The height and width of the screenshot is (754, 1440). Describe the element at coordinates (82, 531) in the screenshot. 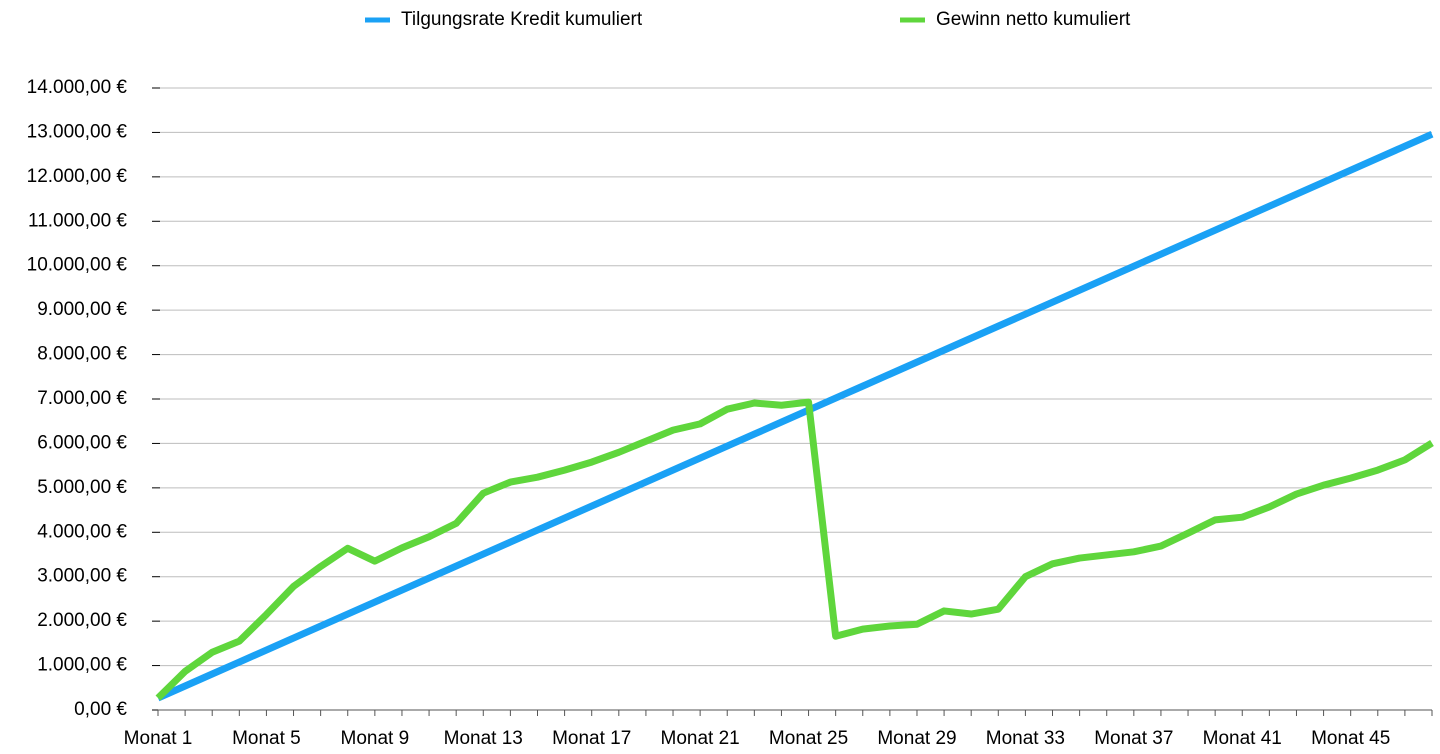

I see `y-tick-label: 4.000,00 €` at that location.